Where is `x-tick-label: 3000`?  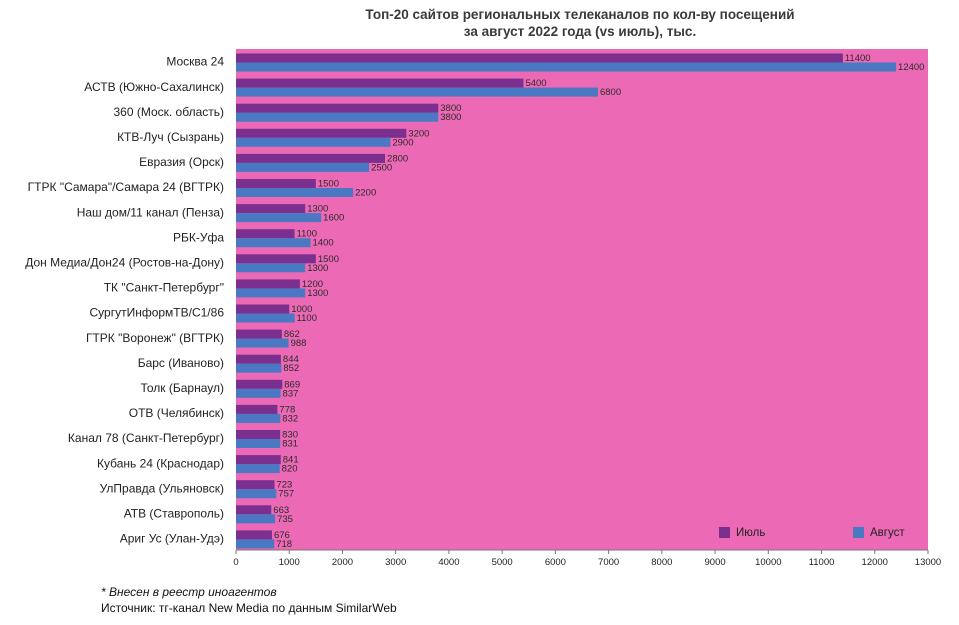
x-tick-label: 3000 is located at coordinates (395, 562).